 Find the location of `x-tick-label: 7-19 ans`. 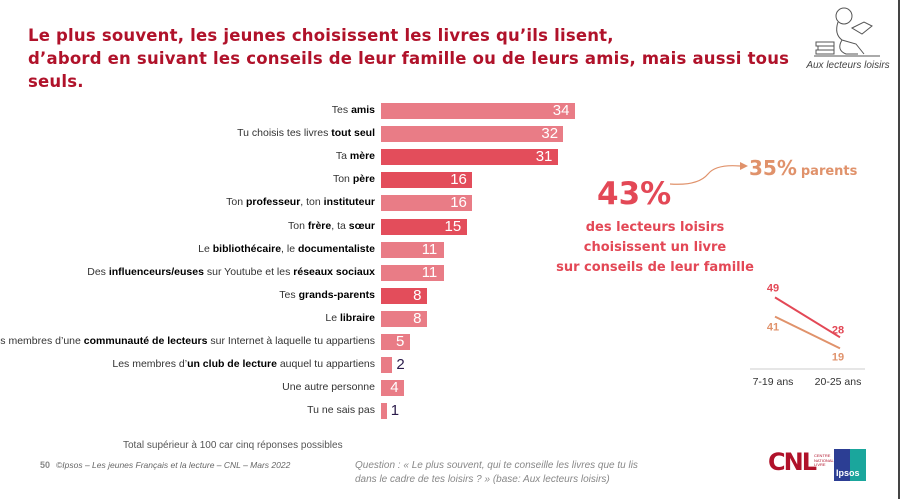

x-tick-label: 7-19 ans is located at coordinates (773, 382).